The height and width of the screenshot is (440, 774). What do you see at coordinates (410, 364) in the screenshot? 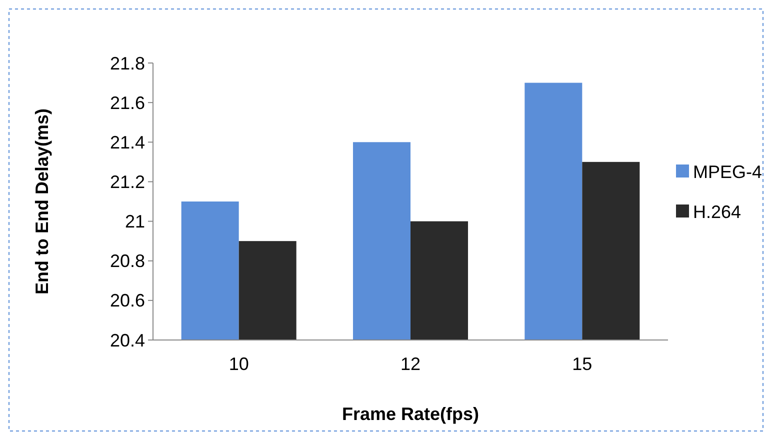
I see `x-tick-label: 12` at bounding box center [410, 364].